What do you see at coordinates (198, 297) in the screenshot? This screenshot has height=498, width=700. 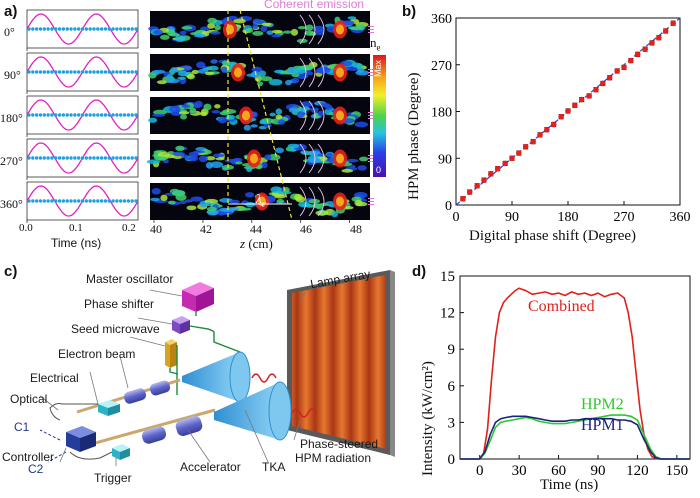 I see `master-oscillator-cube` at bounding box center [198, 297].